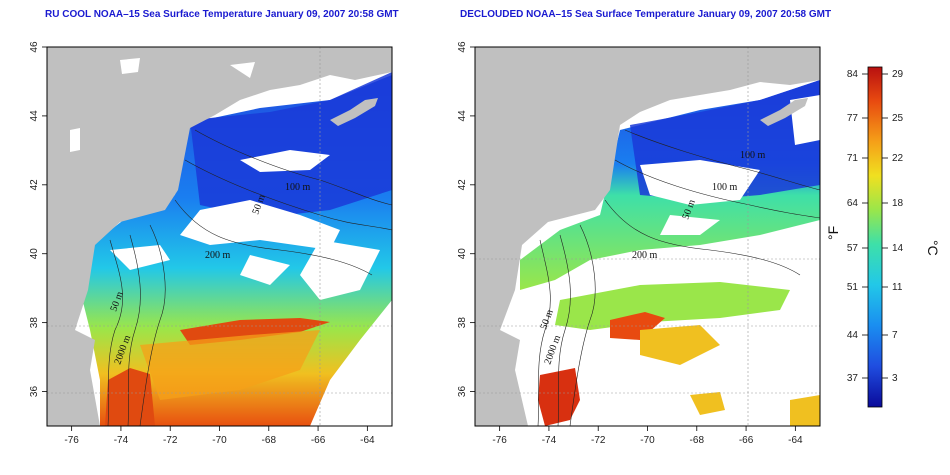 This screenshot has height=475, width=950. Describe the element at coordinates (34, 323) in the screenshot. I see `left-y-tick-label: 38` at that location.